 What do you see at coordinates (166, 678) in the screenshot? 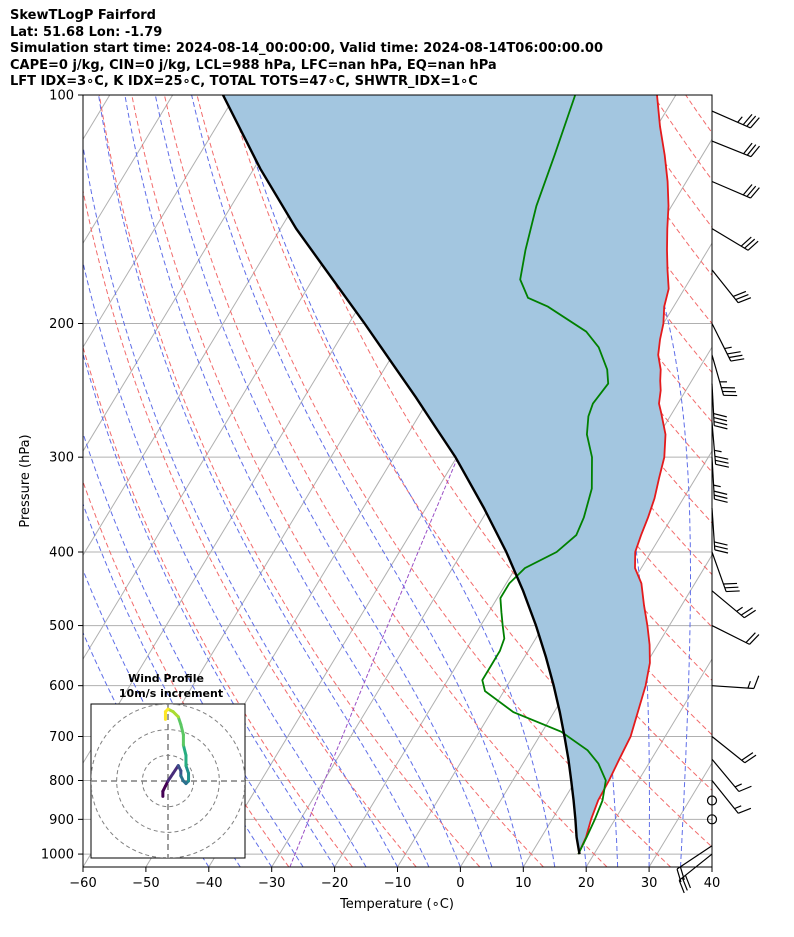
I see `hodograph-title: Wind Profile` at bounding box center [166, 678].